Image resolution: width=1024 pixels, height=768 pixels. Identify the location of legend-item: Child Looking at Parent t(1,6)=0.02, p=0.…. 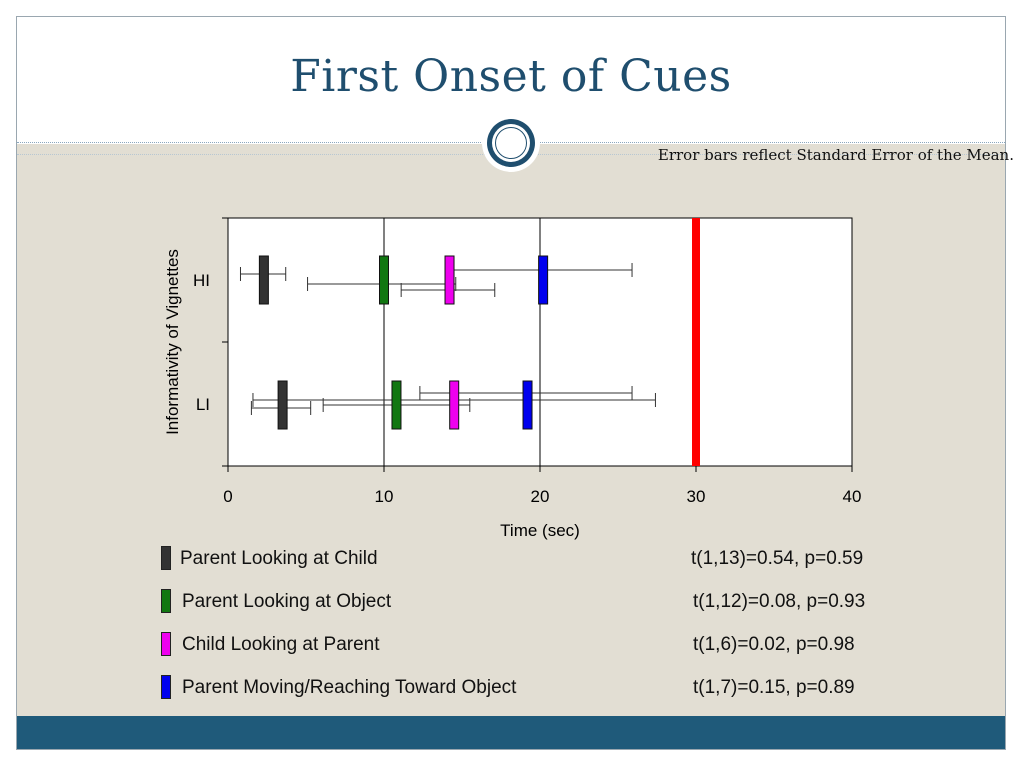
(525, 647).